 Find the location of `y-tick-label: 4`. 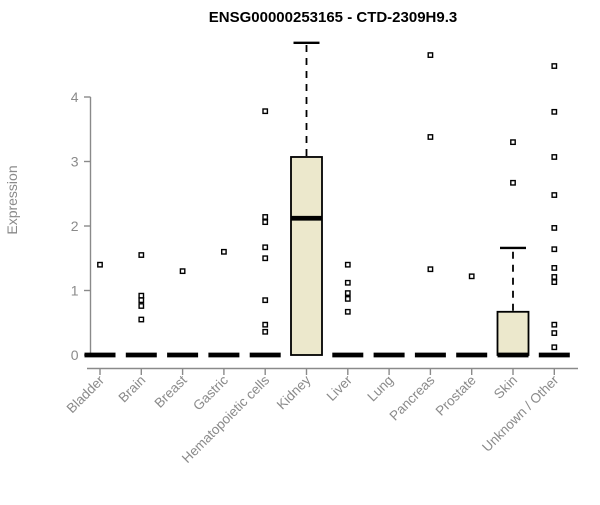

y-tick-label: 4 is located at coordinates (75, 97).